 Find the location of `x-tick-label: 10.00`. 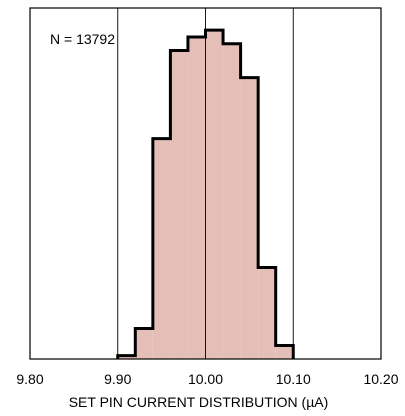

x-tick-label: 10.00 is located at coordinates (205, 379).